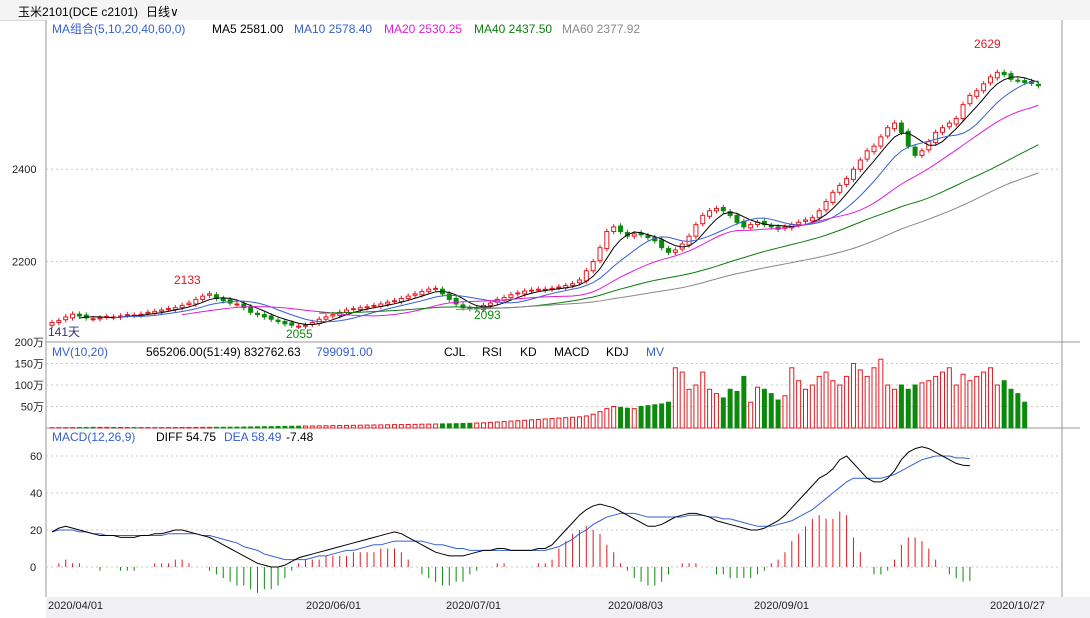 This screenshot has height=618, width=1090. Describe the element at coordinates (162, 11) in the screenshot. I see `period-selector: 日线∨` at that location.